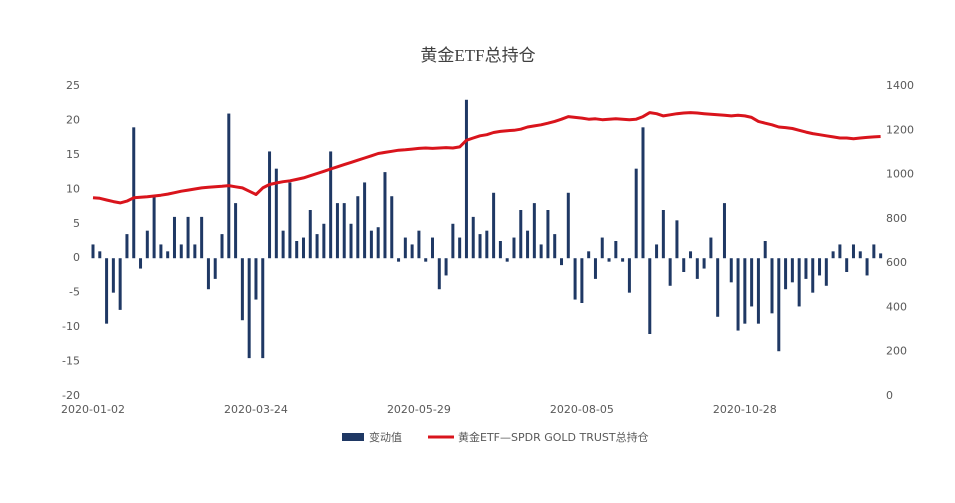 The width and height of the screenshot is (955, 503). Describe the element at coordinates (73, 154) in the screenshot. I see `y-tick-label: 15` at that location.